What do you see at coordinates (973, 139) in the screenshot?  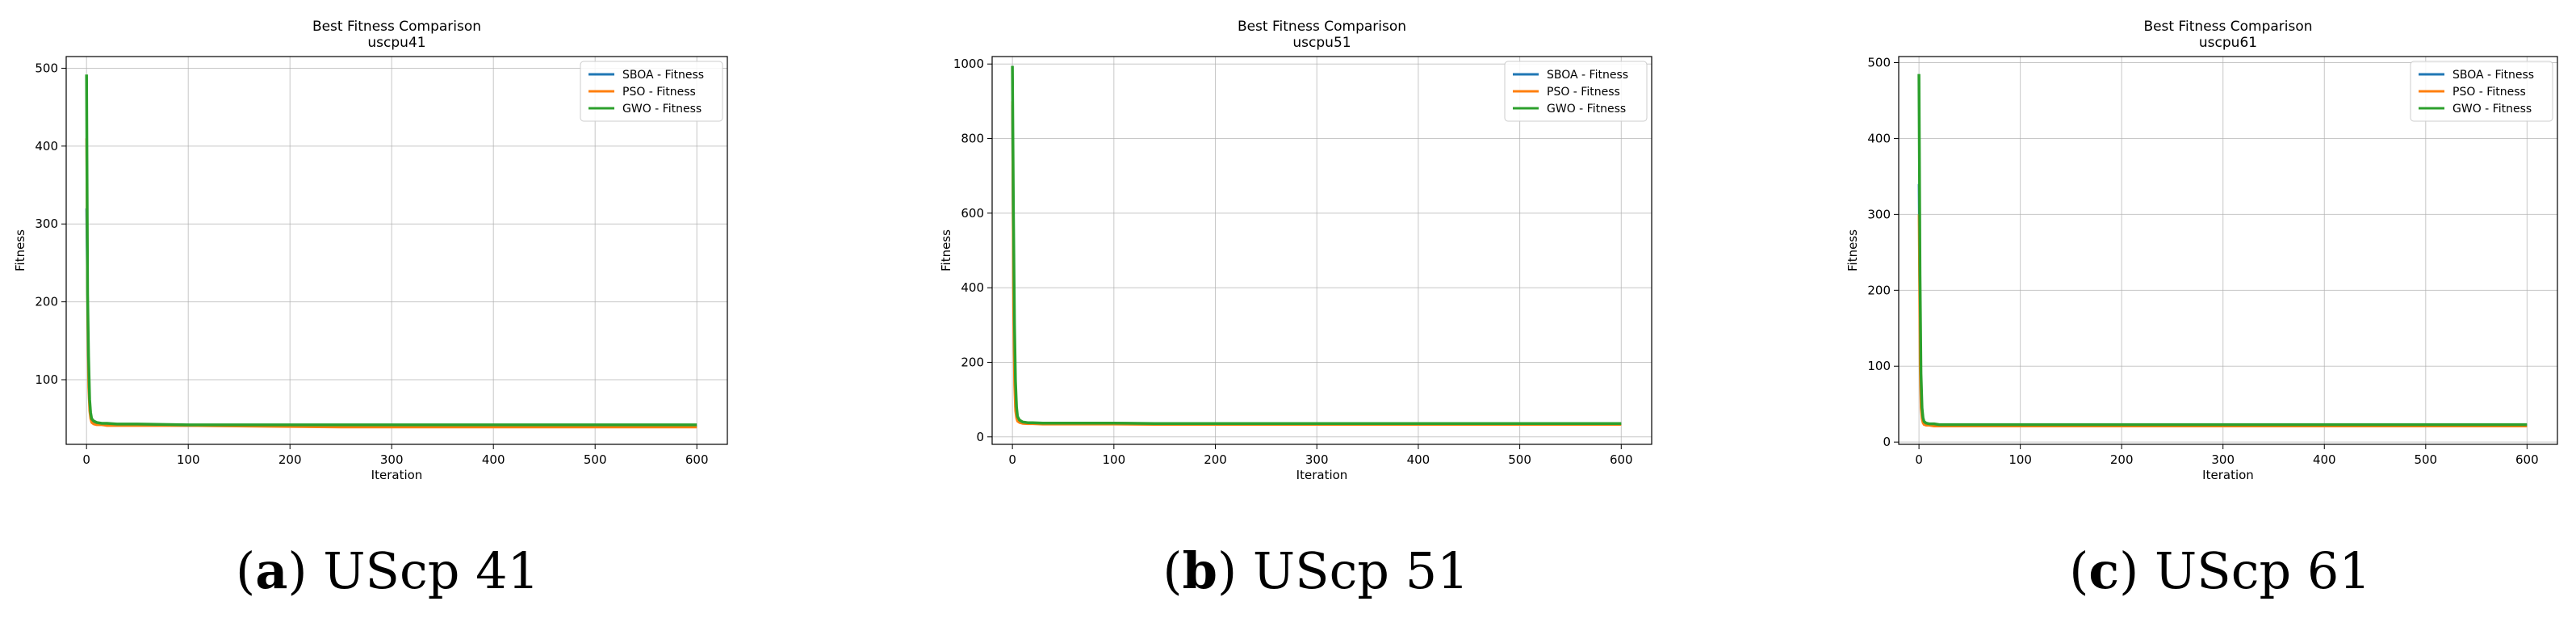 I see `y-tick-label: 800` at bounding box center [973, 139].